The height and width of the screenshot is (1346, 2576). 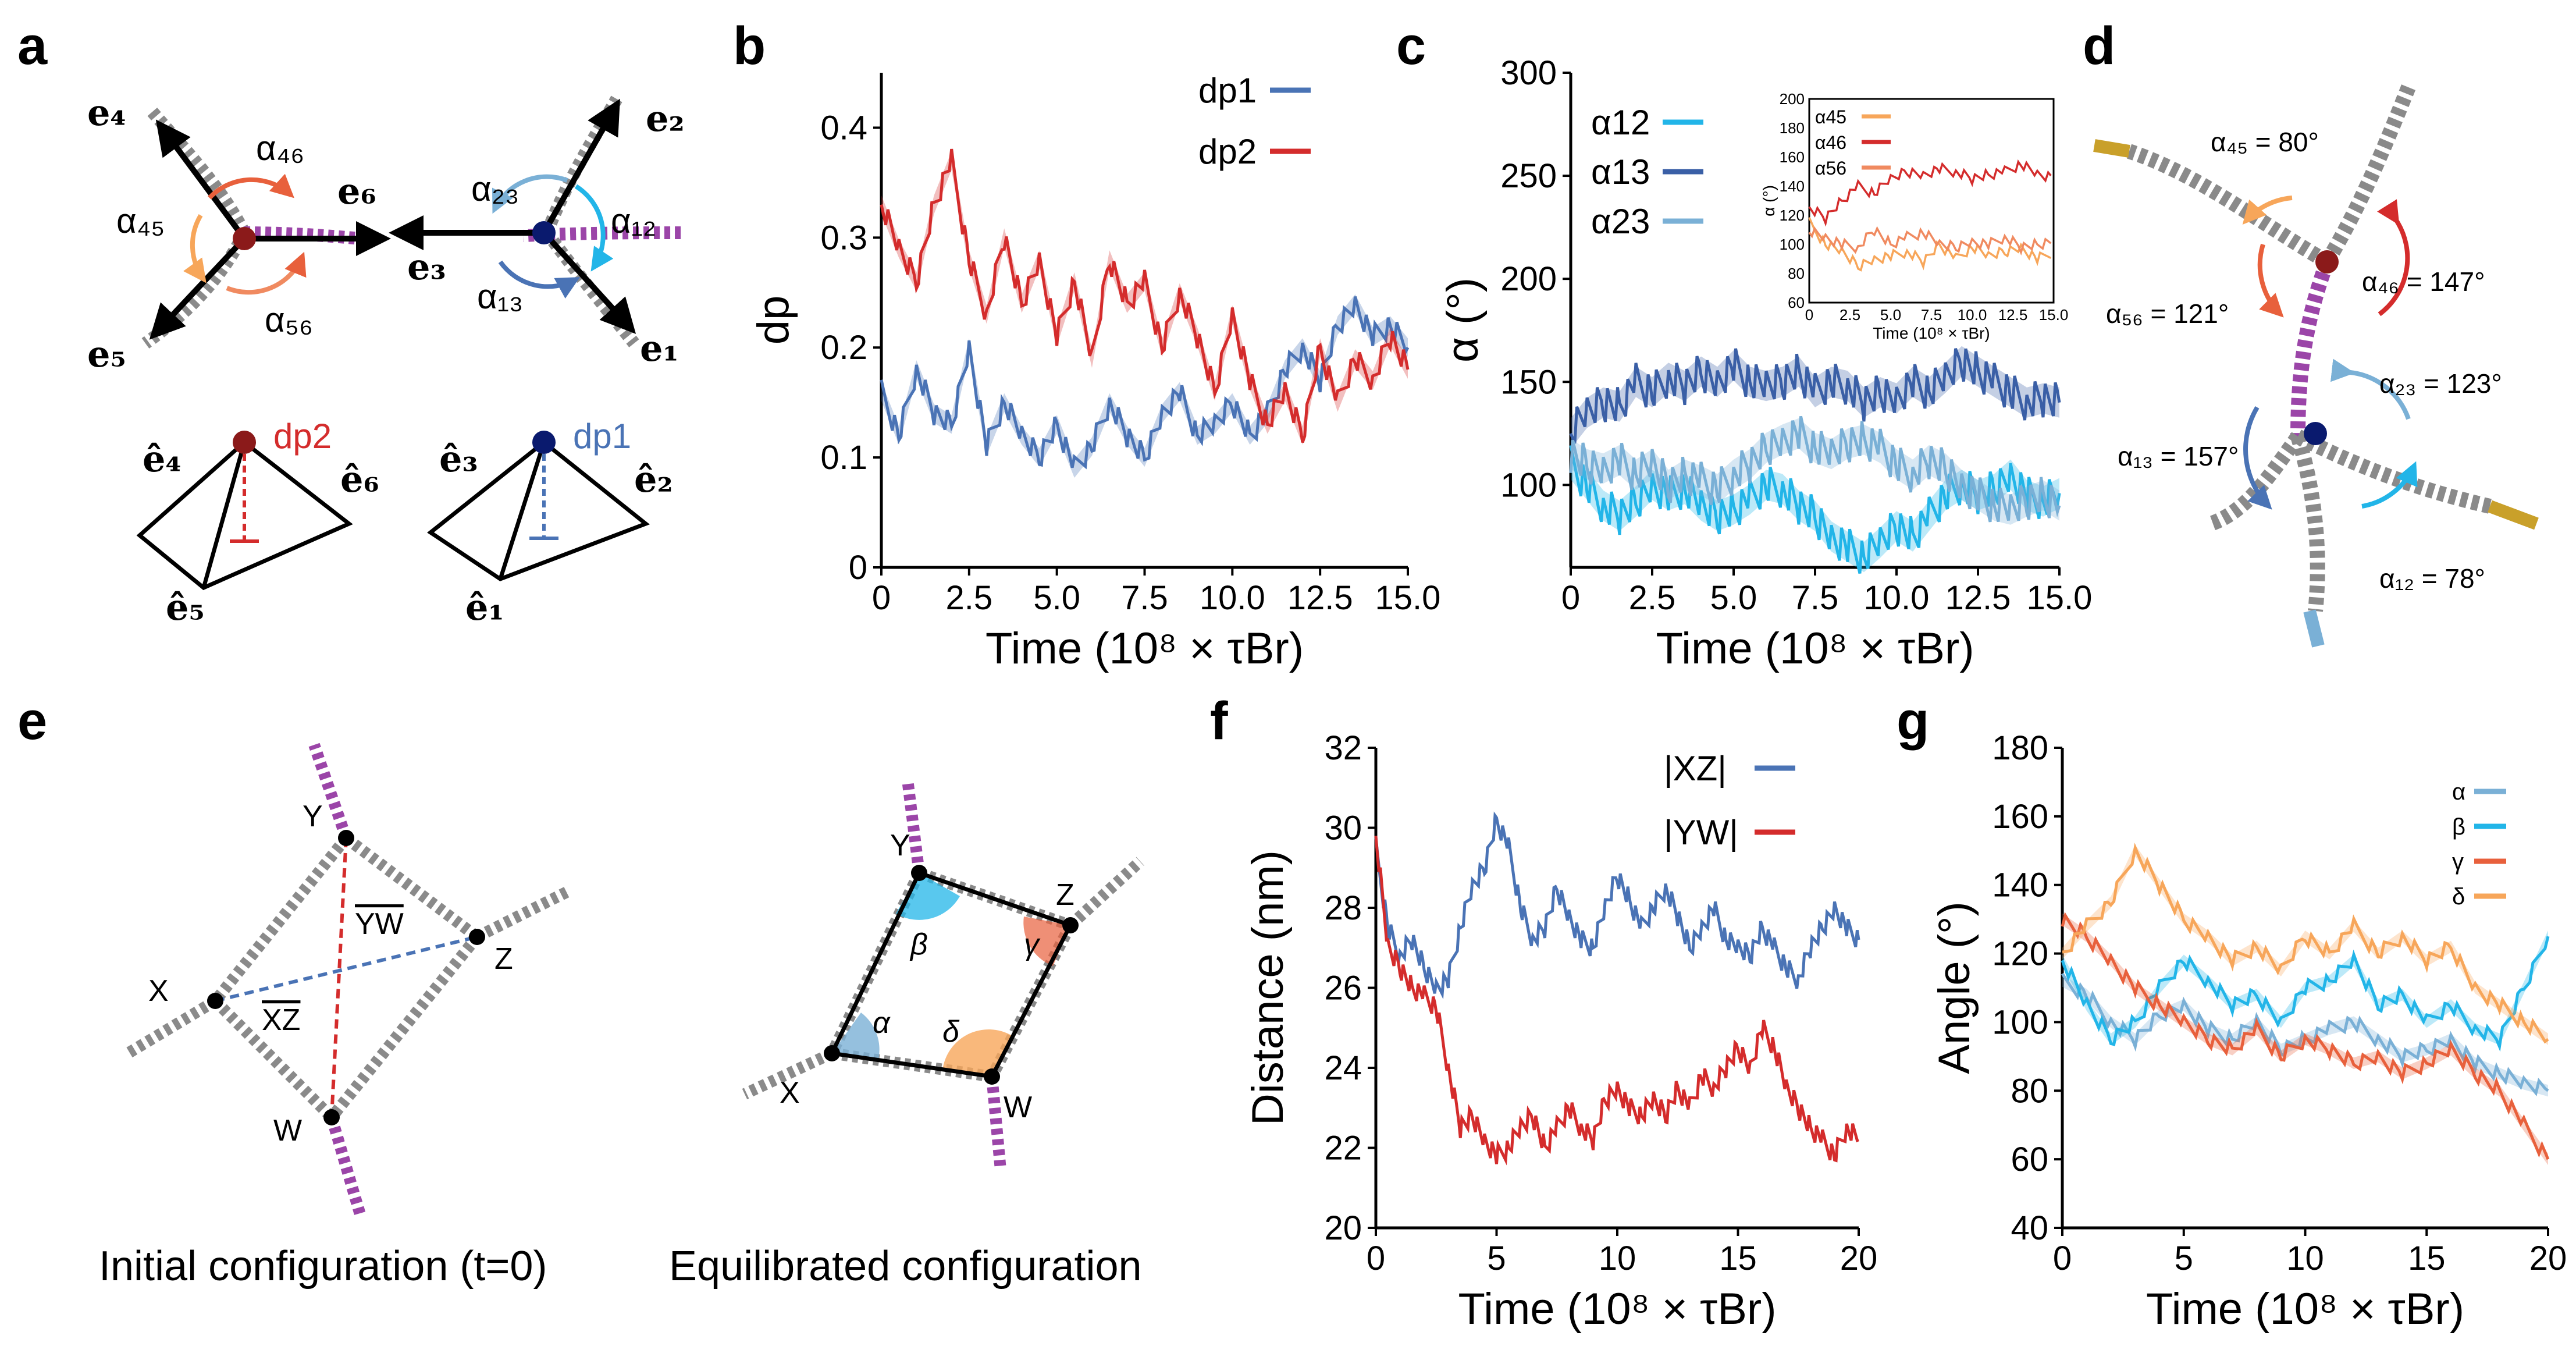 What do you see at coordinates (1621, 222) in the screenshot?
I see `legend-label-23: α23` at bounding box center [1621, 222].